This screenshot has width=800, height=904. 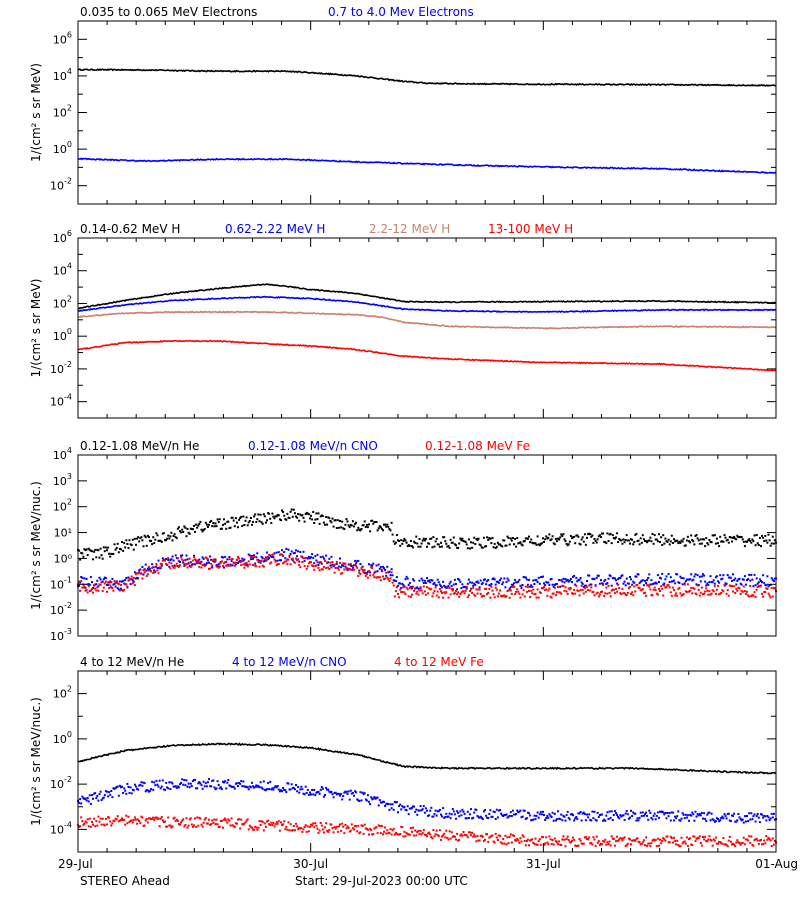 I want to click on y-tick-label: 102, so click(x=62, y=112).